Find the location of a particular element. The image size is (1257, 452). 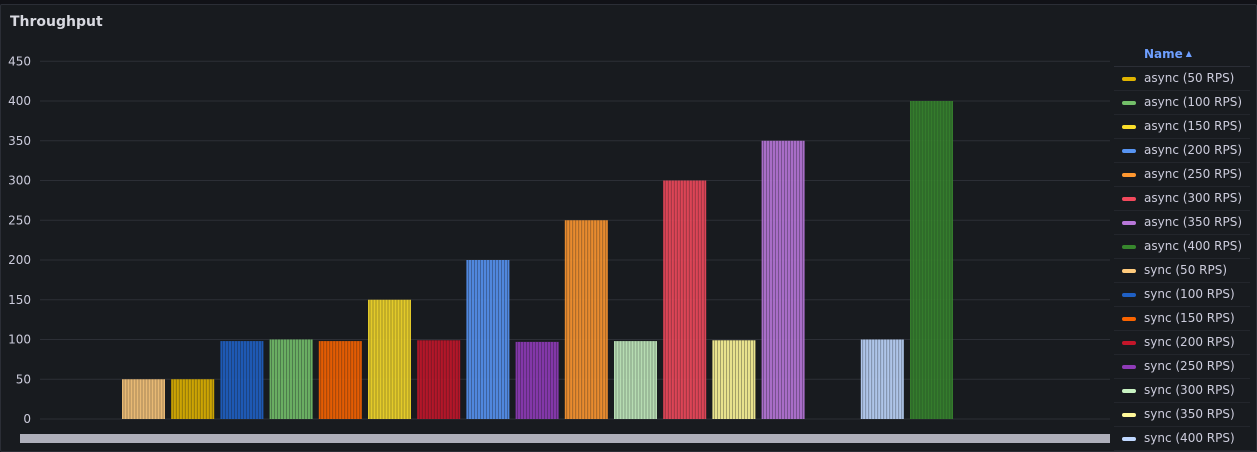

legend-item: async (400 RPS) is located at coordinates (1182, 247).